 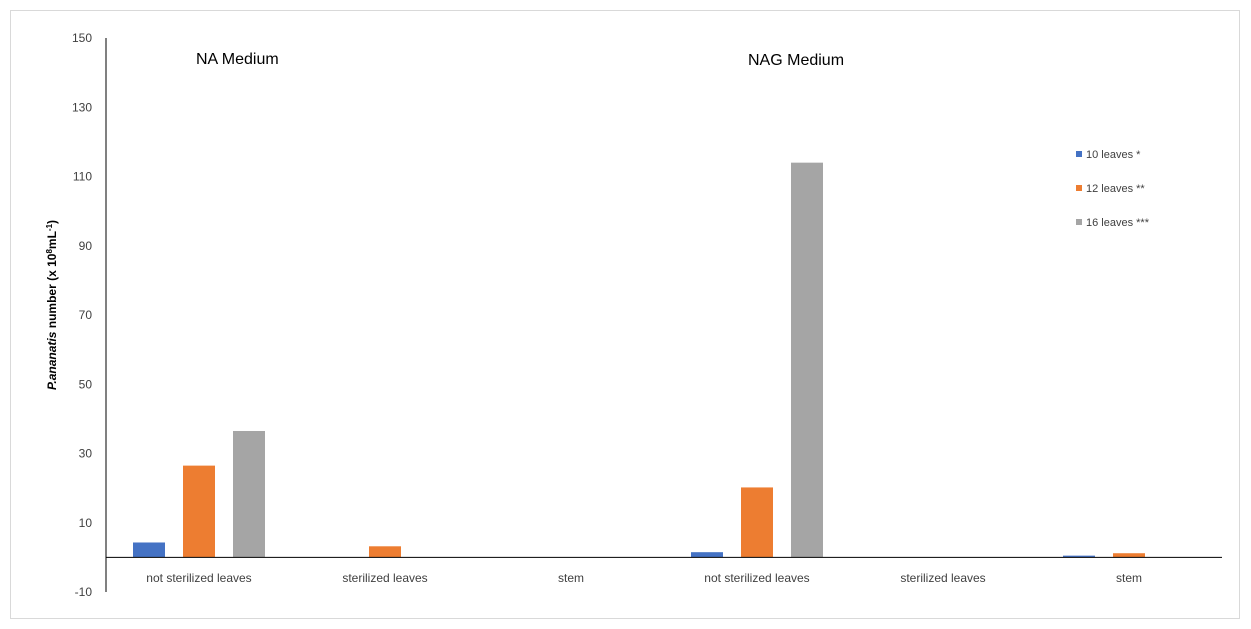 I want to click on x-category-label-3: not sterilized leaves, so click(x=756, y=578).